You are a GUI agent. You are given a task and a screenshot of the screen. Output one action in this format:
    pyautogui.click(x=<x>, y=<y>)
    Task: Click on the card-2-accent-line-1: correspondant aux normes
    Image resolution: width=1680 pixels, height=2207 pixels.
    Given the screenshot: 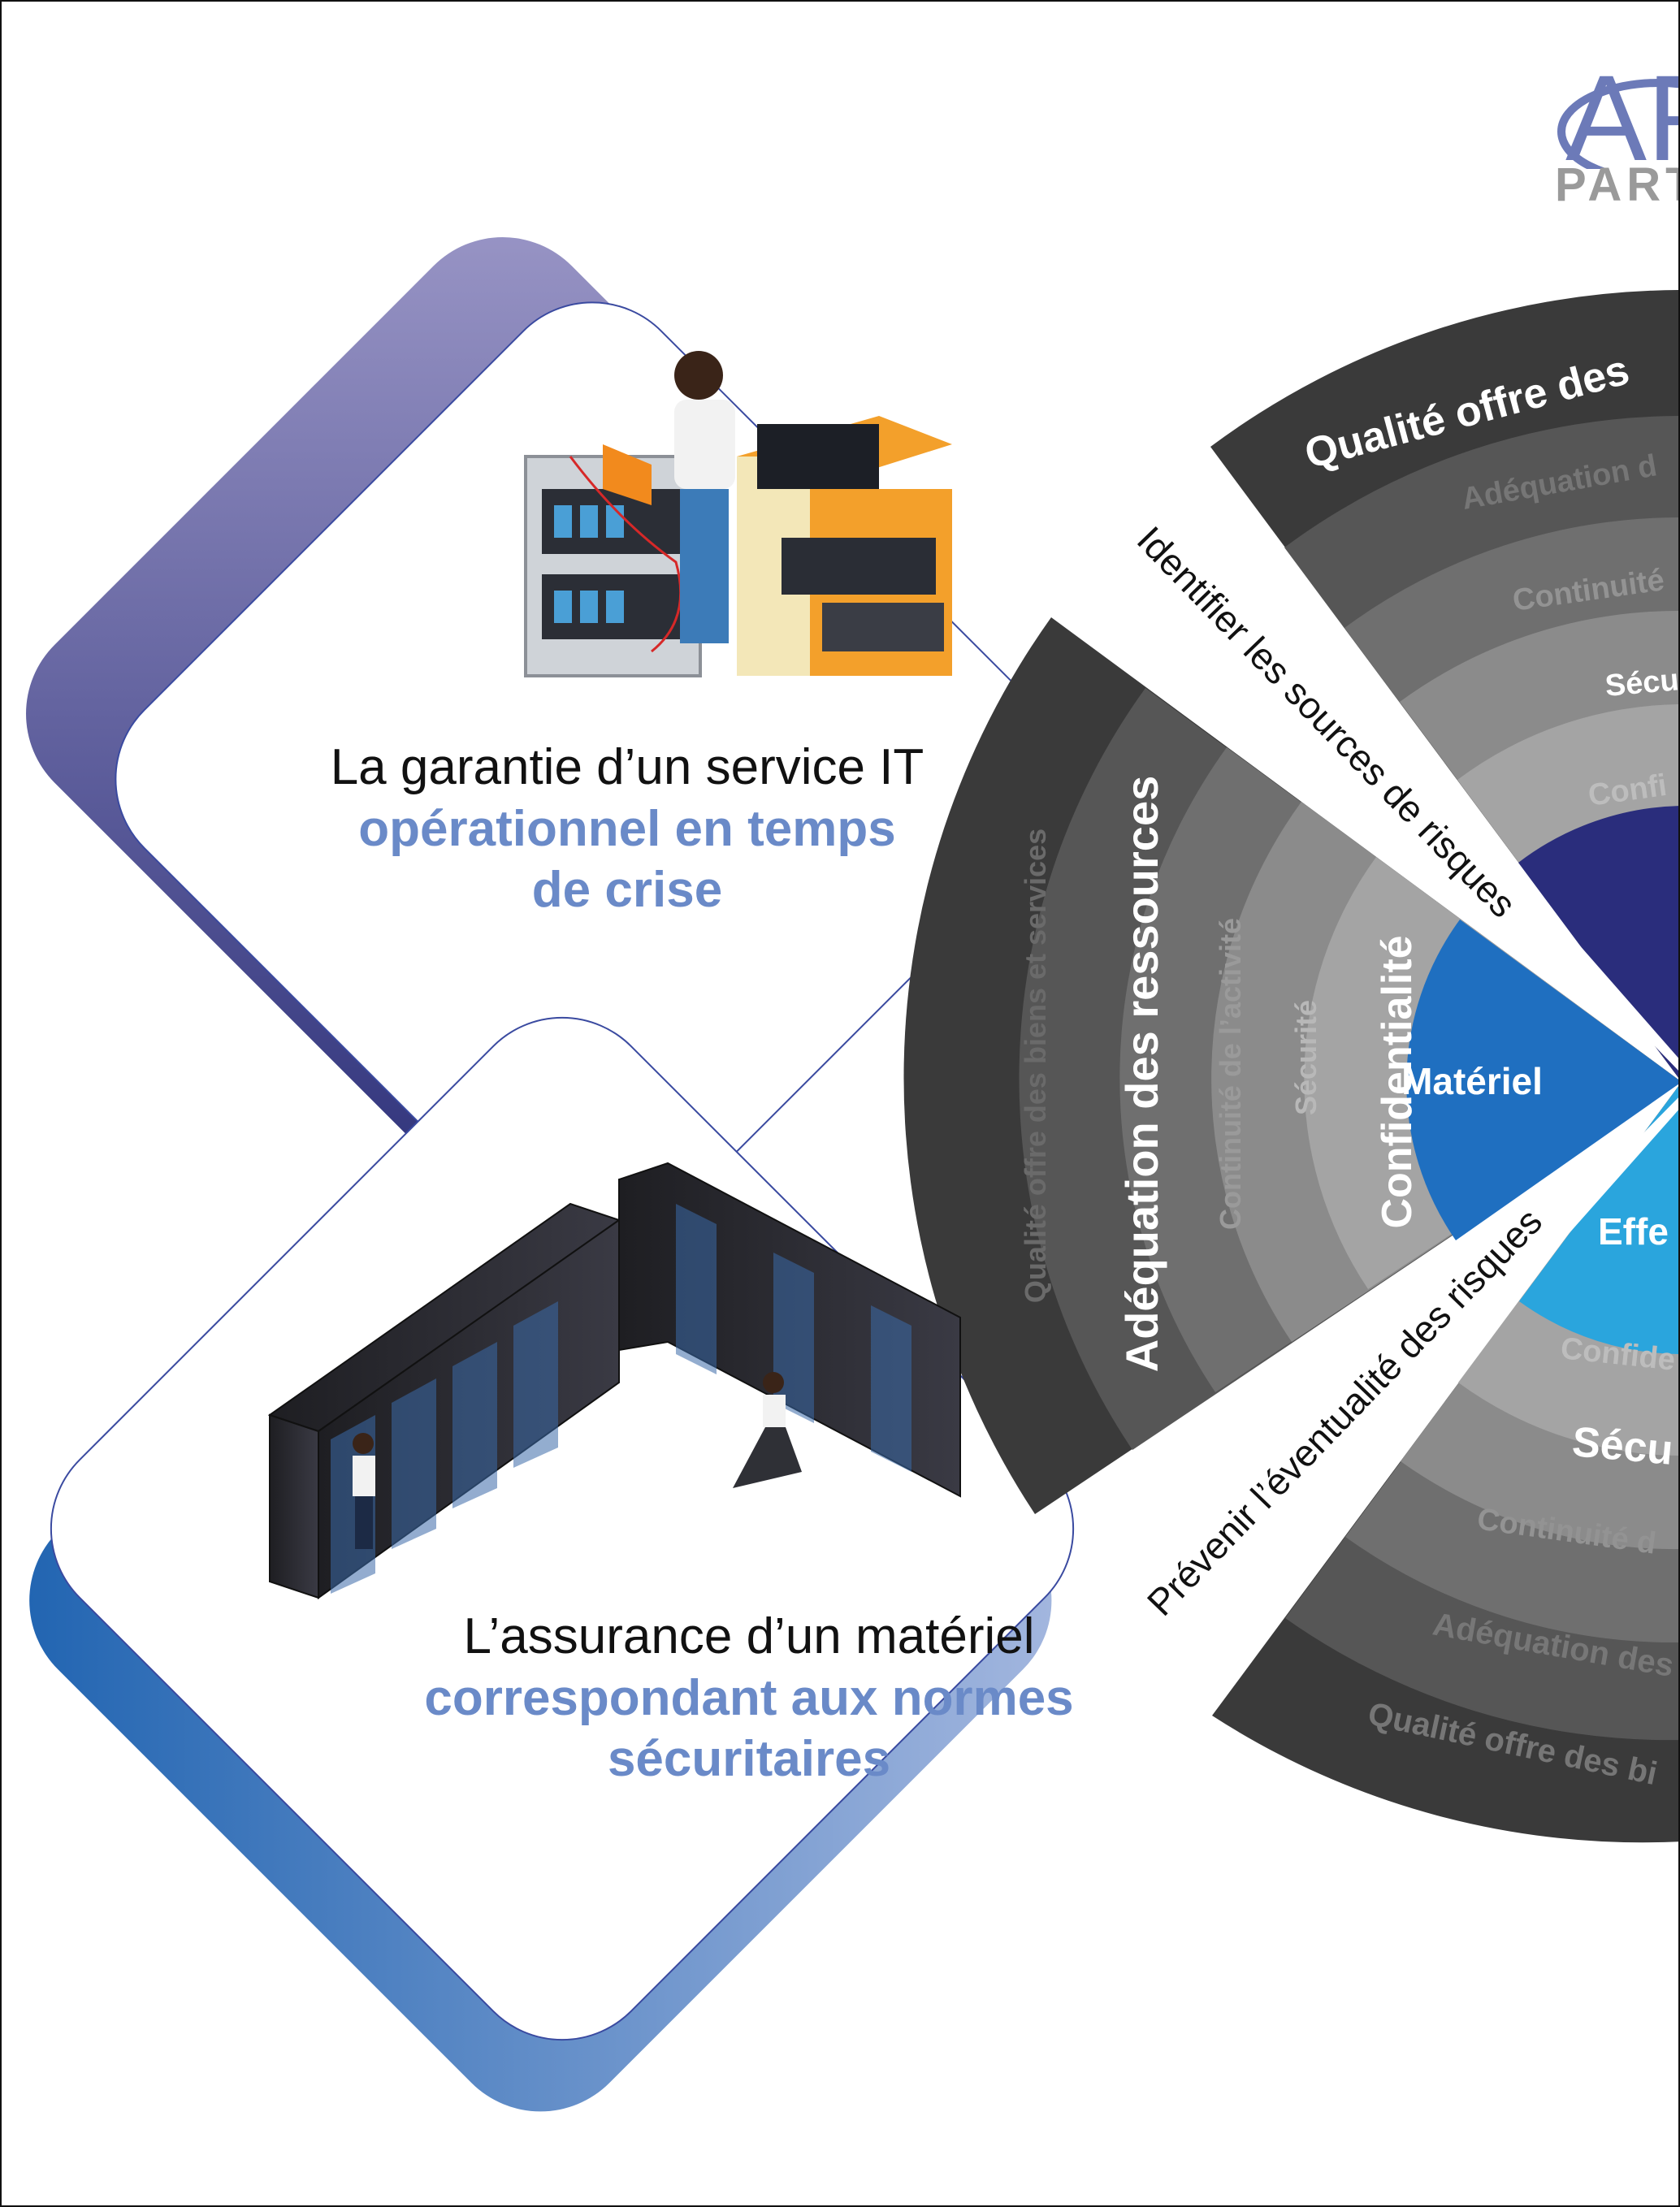 What is the action you would take?
    pyautogui.click(x=749, y=1697)
    